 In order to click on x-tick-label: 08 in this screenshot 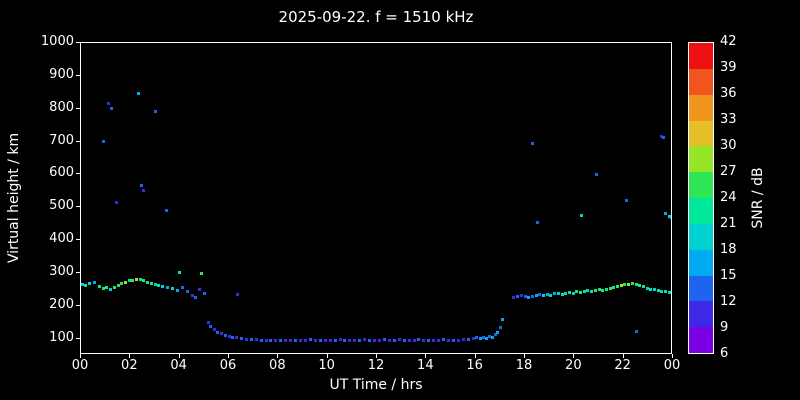, I will do `click(277, 365)`.